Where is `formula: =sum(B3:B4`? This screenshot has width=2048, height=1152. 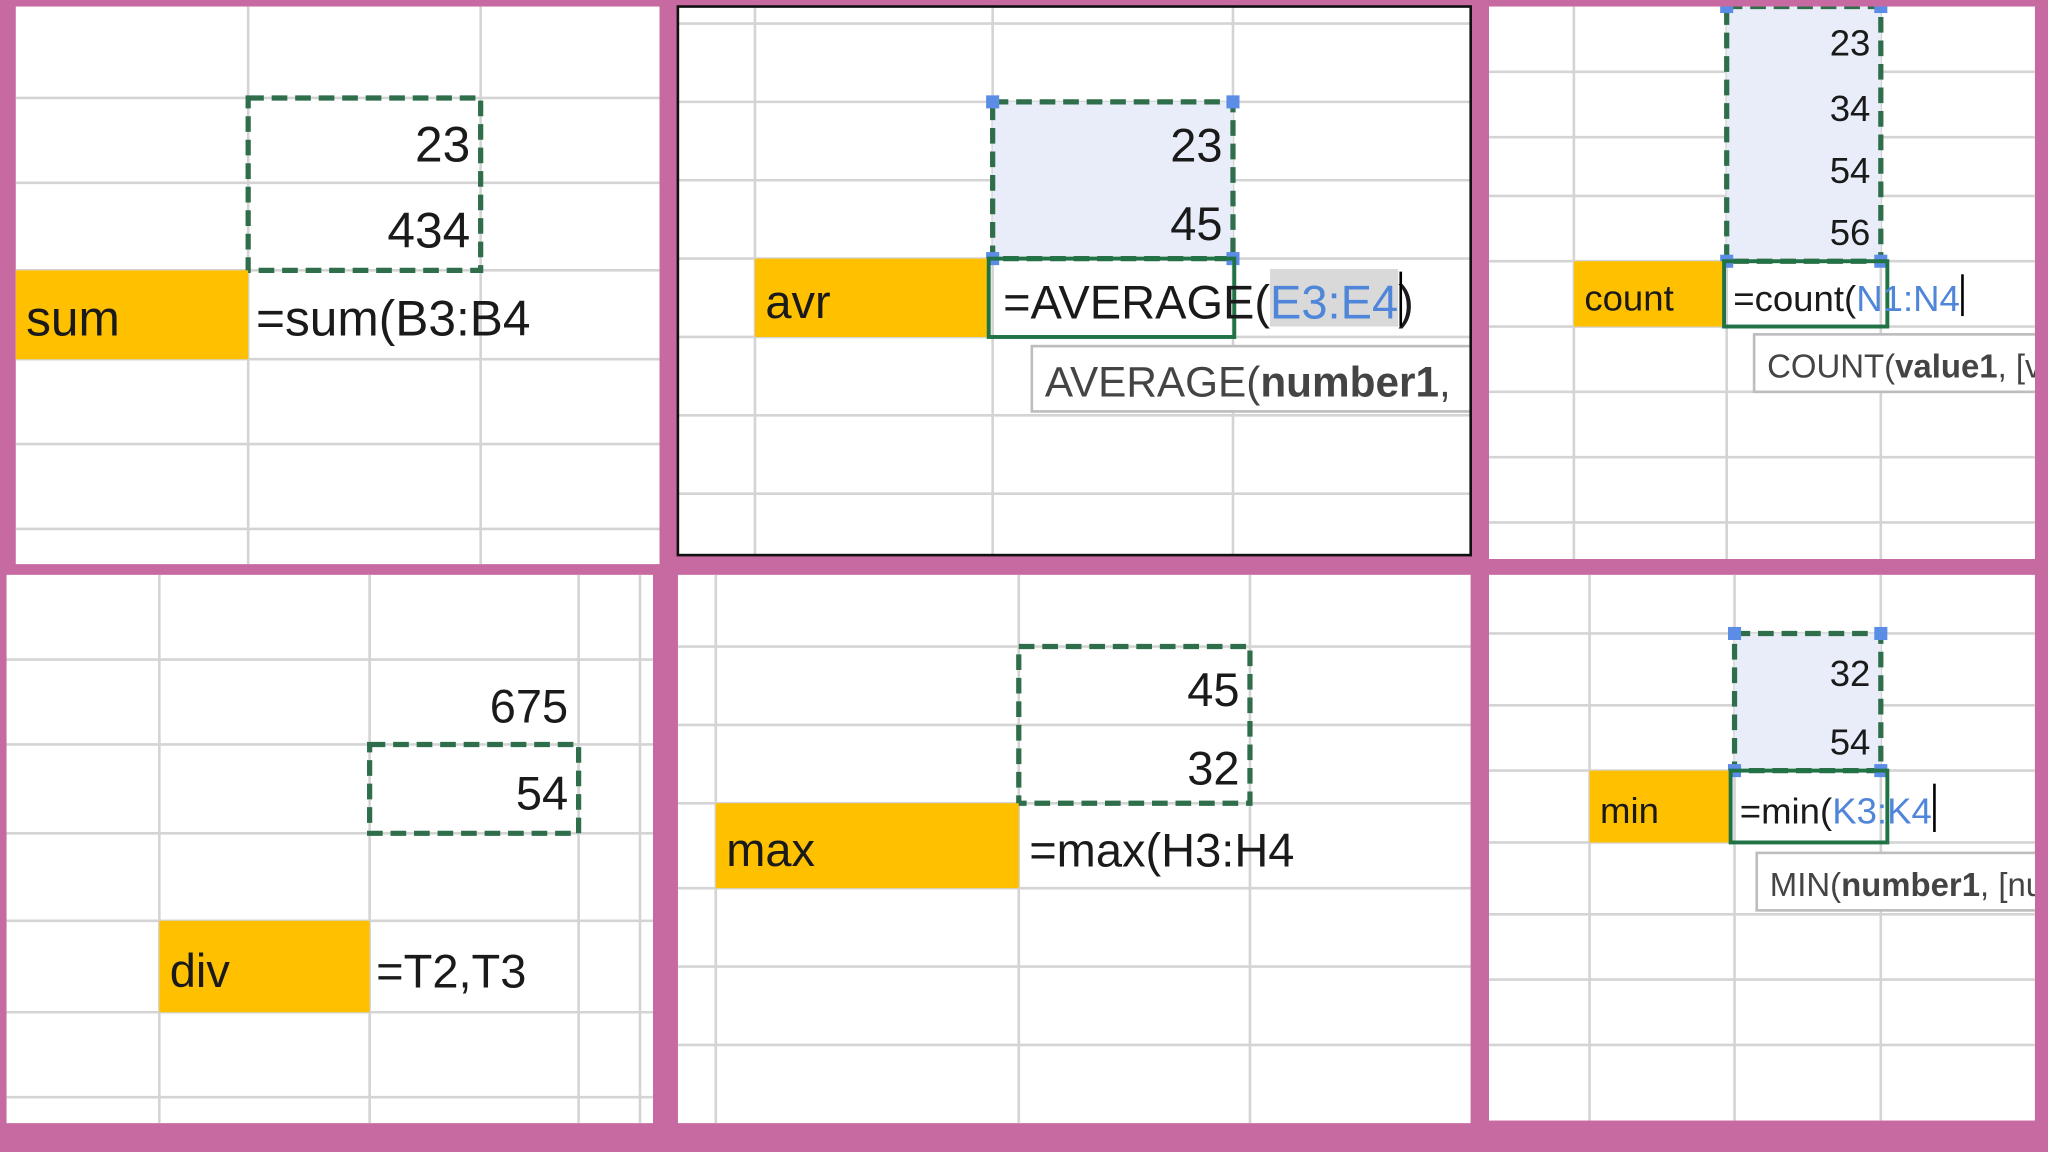 formula: =sum(B3:B4 is located at coordinates (393, 319).